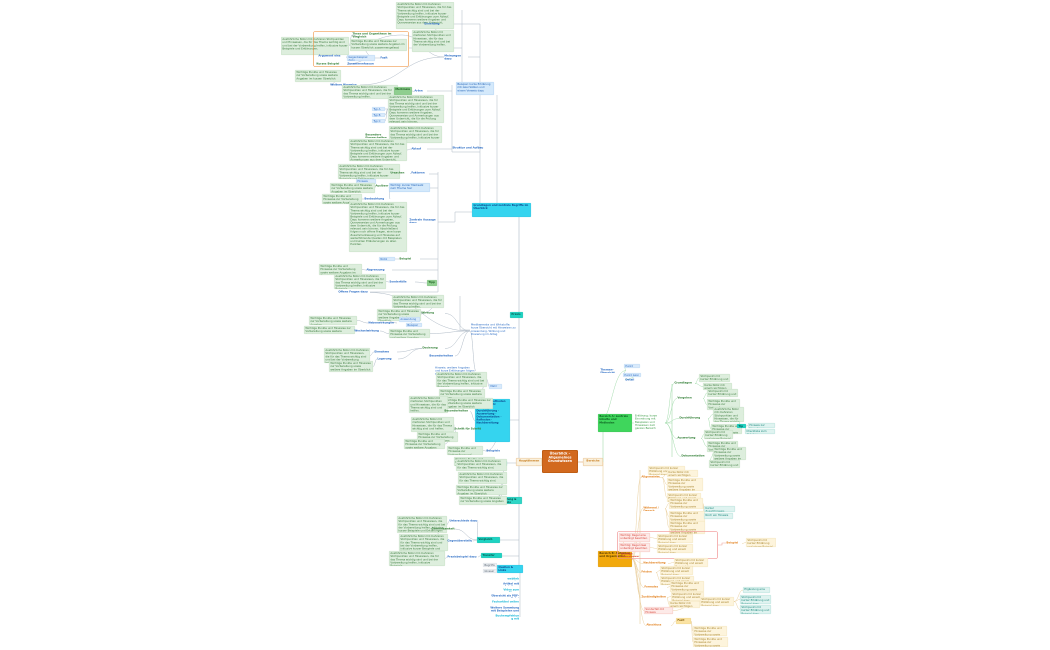 The height and width of the screenshot is (650, 1050). Describe the element at coordinates (511, 590) in the screenshot. I see `link-list-item: Video zum Thema` at that location.